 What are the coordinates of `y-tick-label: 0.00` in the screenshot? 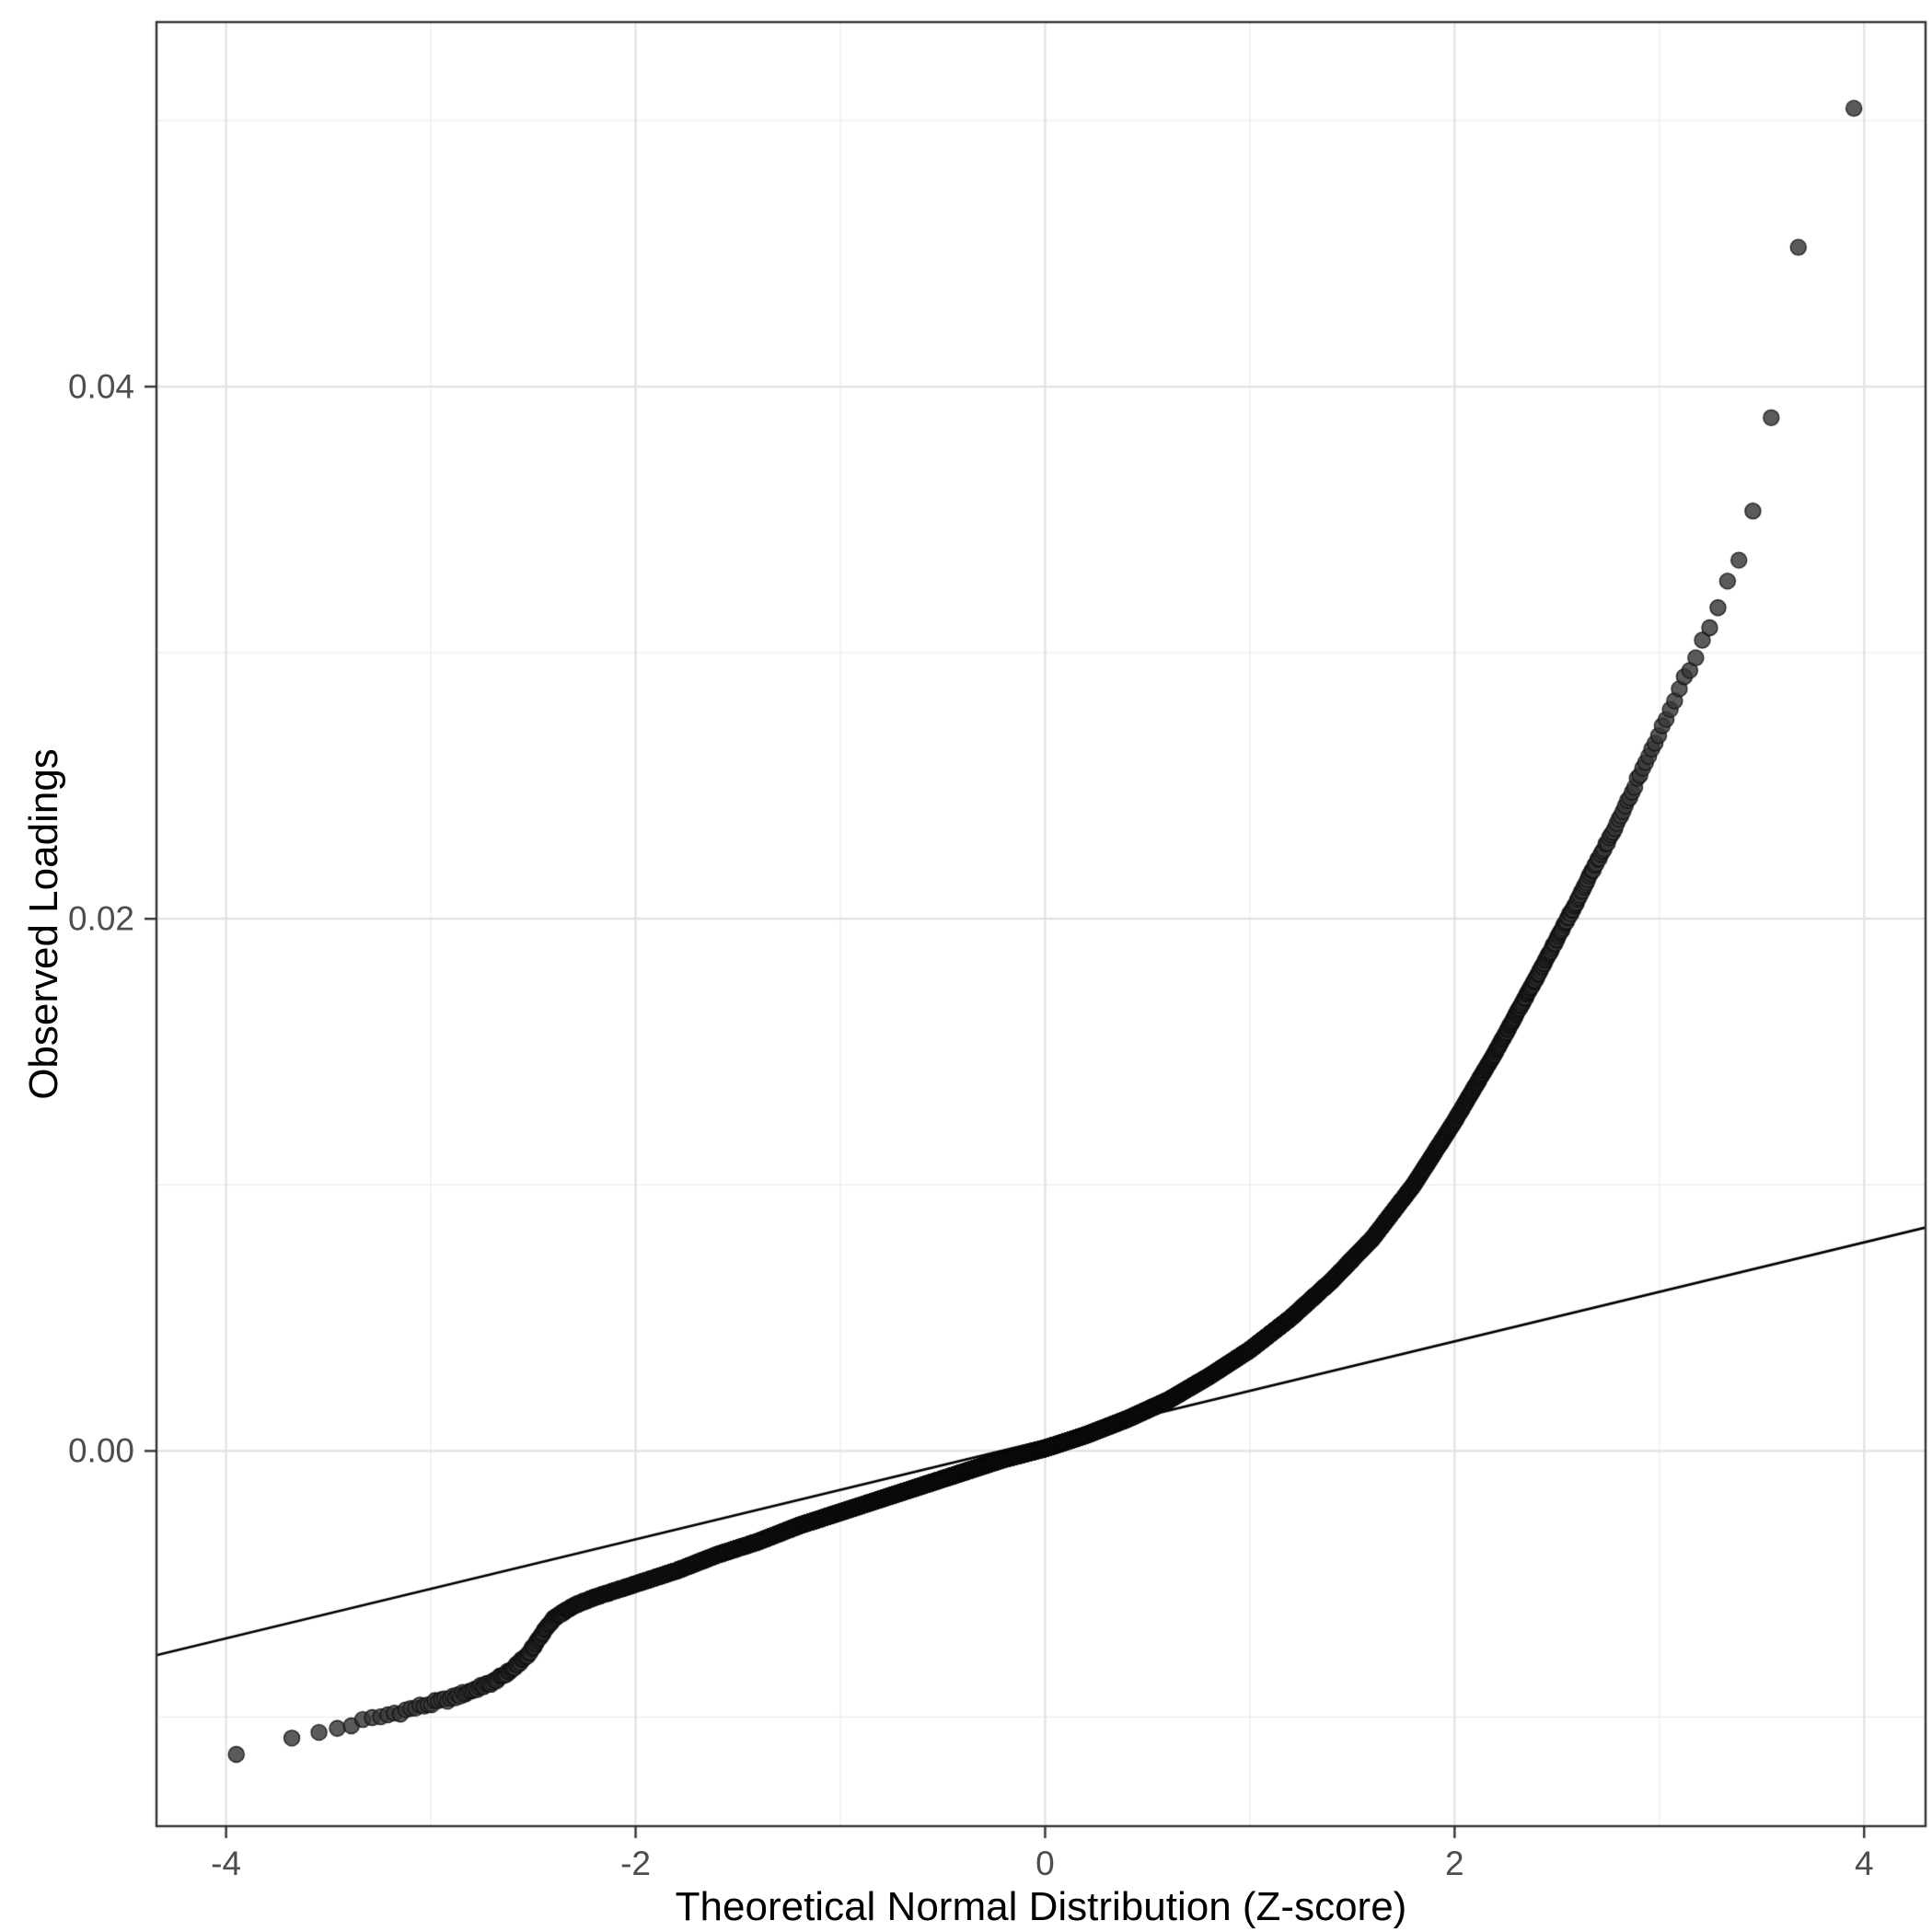 It's located at (101, 1451).